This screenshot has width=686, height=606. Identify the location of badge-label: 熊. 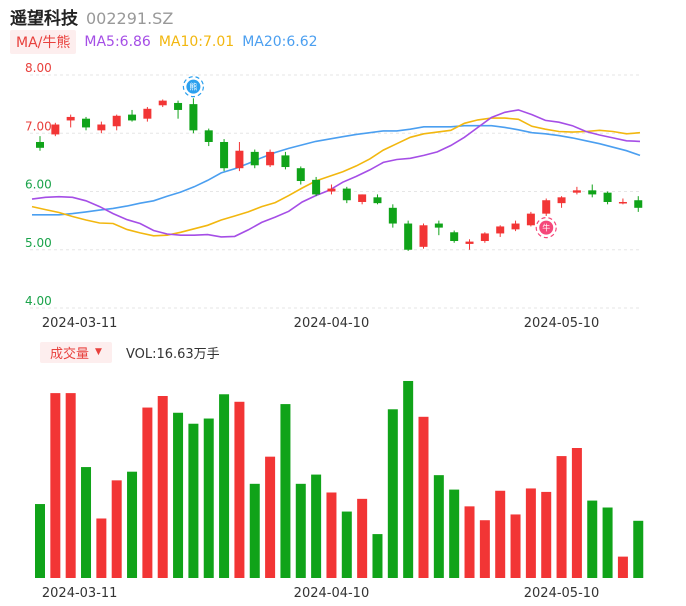
(193, 87).